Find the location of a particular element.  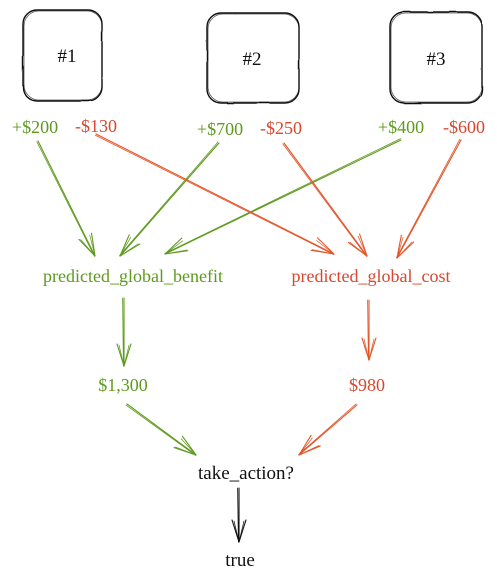

arrow-cost-total-to-decision is located at coordinates (328, 429).